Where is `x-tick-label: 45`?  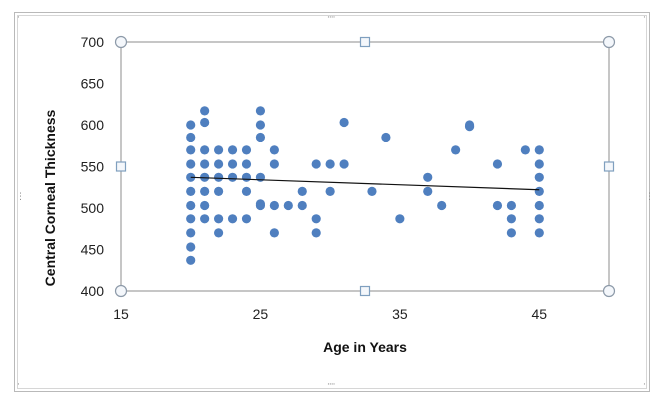 x-tick-label: 45 is located at coordinates (539, 314).